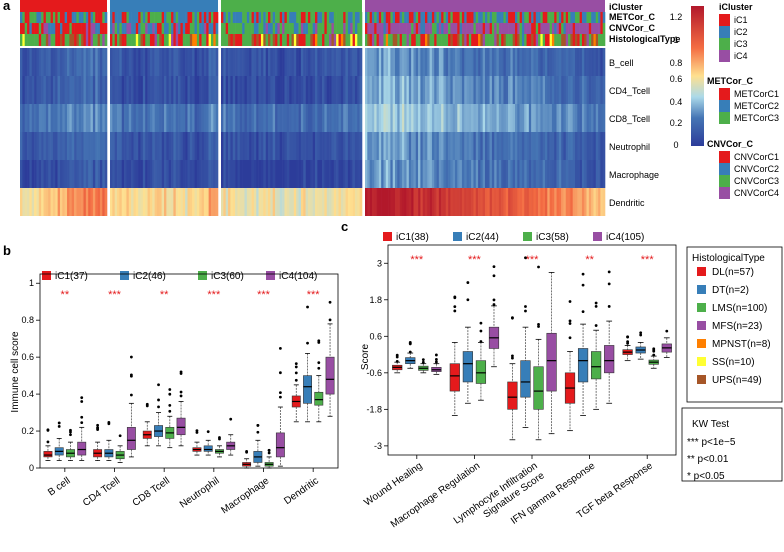 The height and width of the screenshot is (552, 784). What do you see at coordinates (164, 6) in the screenshot?
I see `icluster-bar-iC2` at bounding box center [164, 6].